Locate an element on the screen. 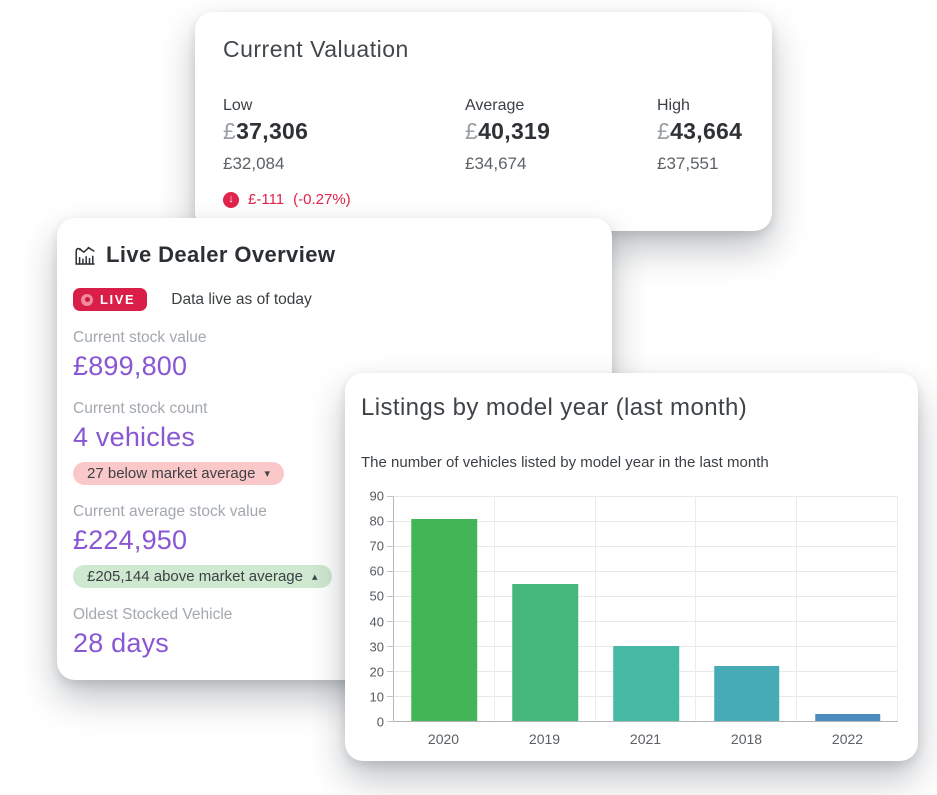 This screenshot has width=937, height=795. valuation-amount: 40,319 is located at coordinates (514, 131).